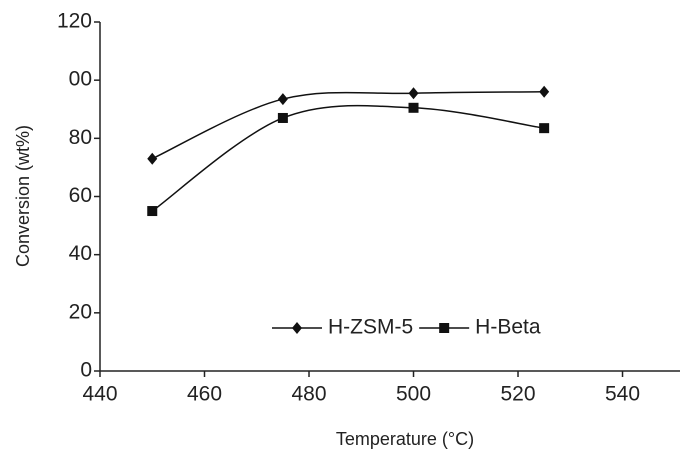 This screenshot has width=680, height=452. Describe the element at coordinates (23, 196) in the screenshot. I see `y-axis-title: Conversion (wt%)` at that location.